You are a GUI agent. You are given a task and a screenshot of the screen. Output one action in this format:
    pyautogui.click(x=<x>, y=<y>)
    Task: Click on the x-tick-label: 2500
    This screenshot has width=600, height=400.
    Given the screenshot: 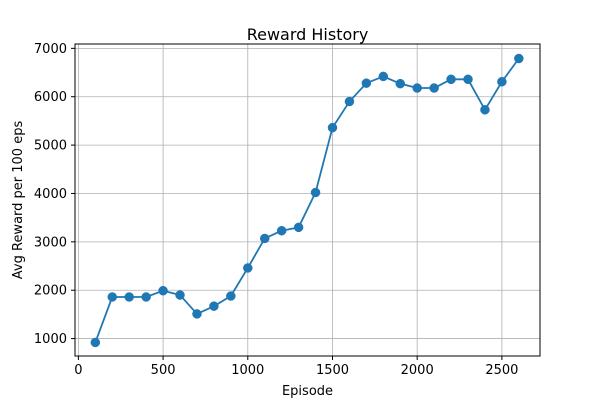 What is the action you would take?
    pyautogui.click(x=501, y=370)
    